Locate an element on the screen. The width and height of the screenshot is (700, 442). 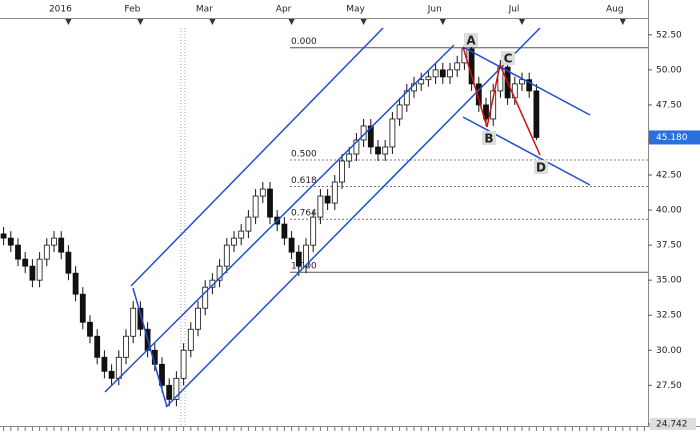
x-tick-label: Apr is located at coordinates (284, 10).